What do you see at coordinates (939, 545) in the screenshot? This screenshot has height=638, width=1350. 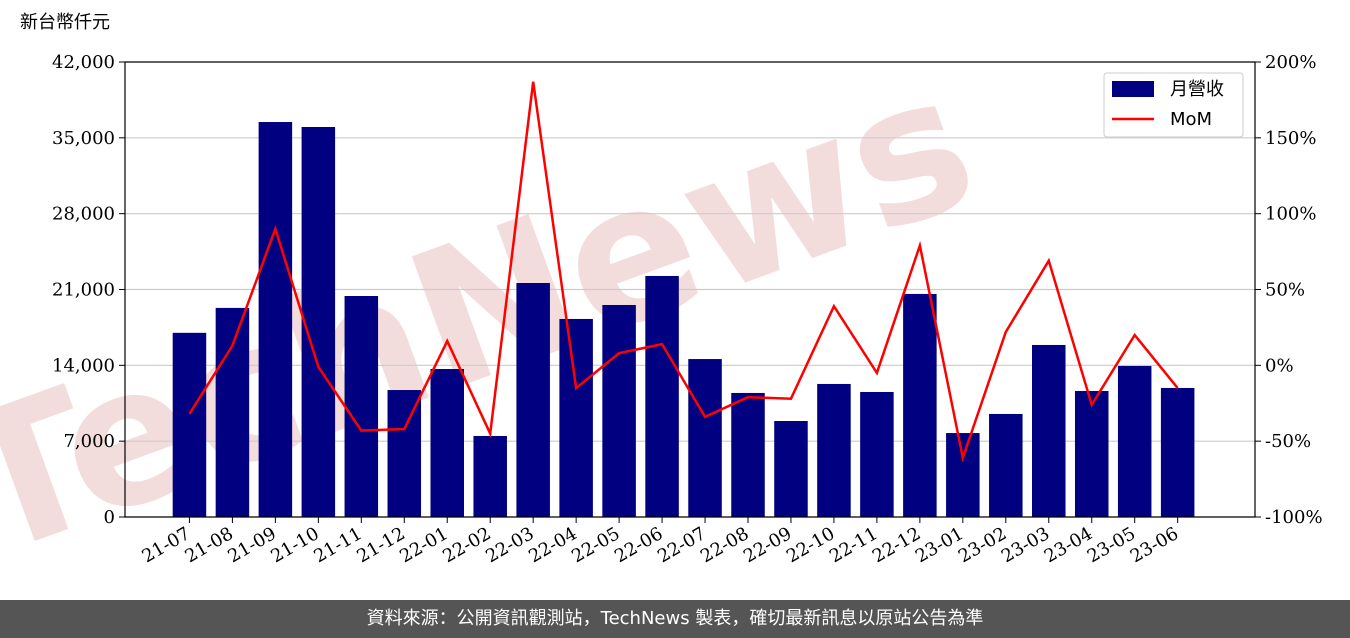 I see `x-tick-label: 23-01` at bounding box center [939, 545].